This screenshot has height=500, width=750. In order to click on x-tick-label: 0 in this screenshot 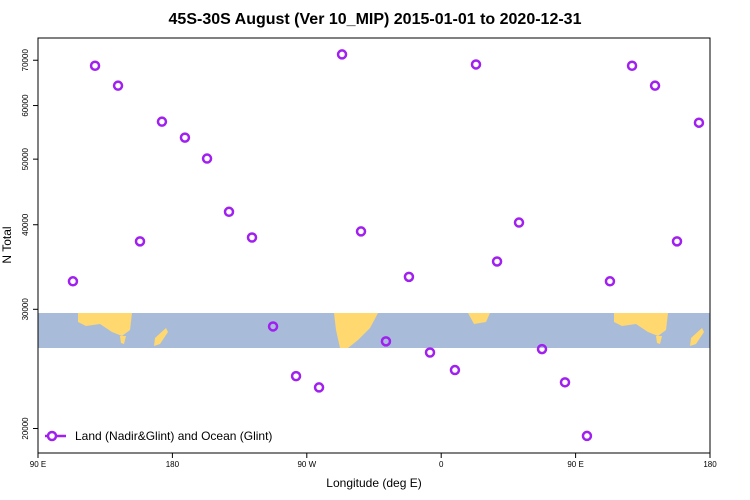, I will do `click(441, 464)`.